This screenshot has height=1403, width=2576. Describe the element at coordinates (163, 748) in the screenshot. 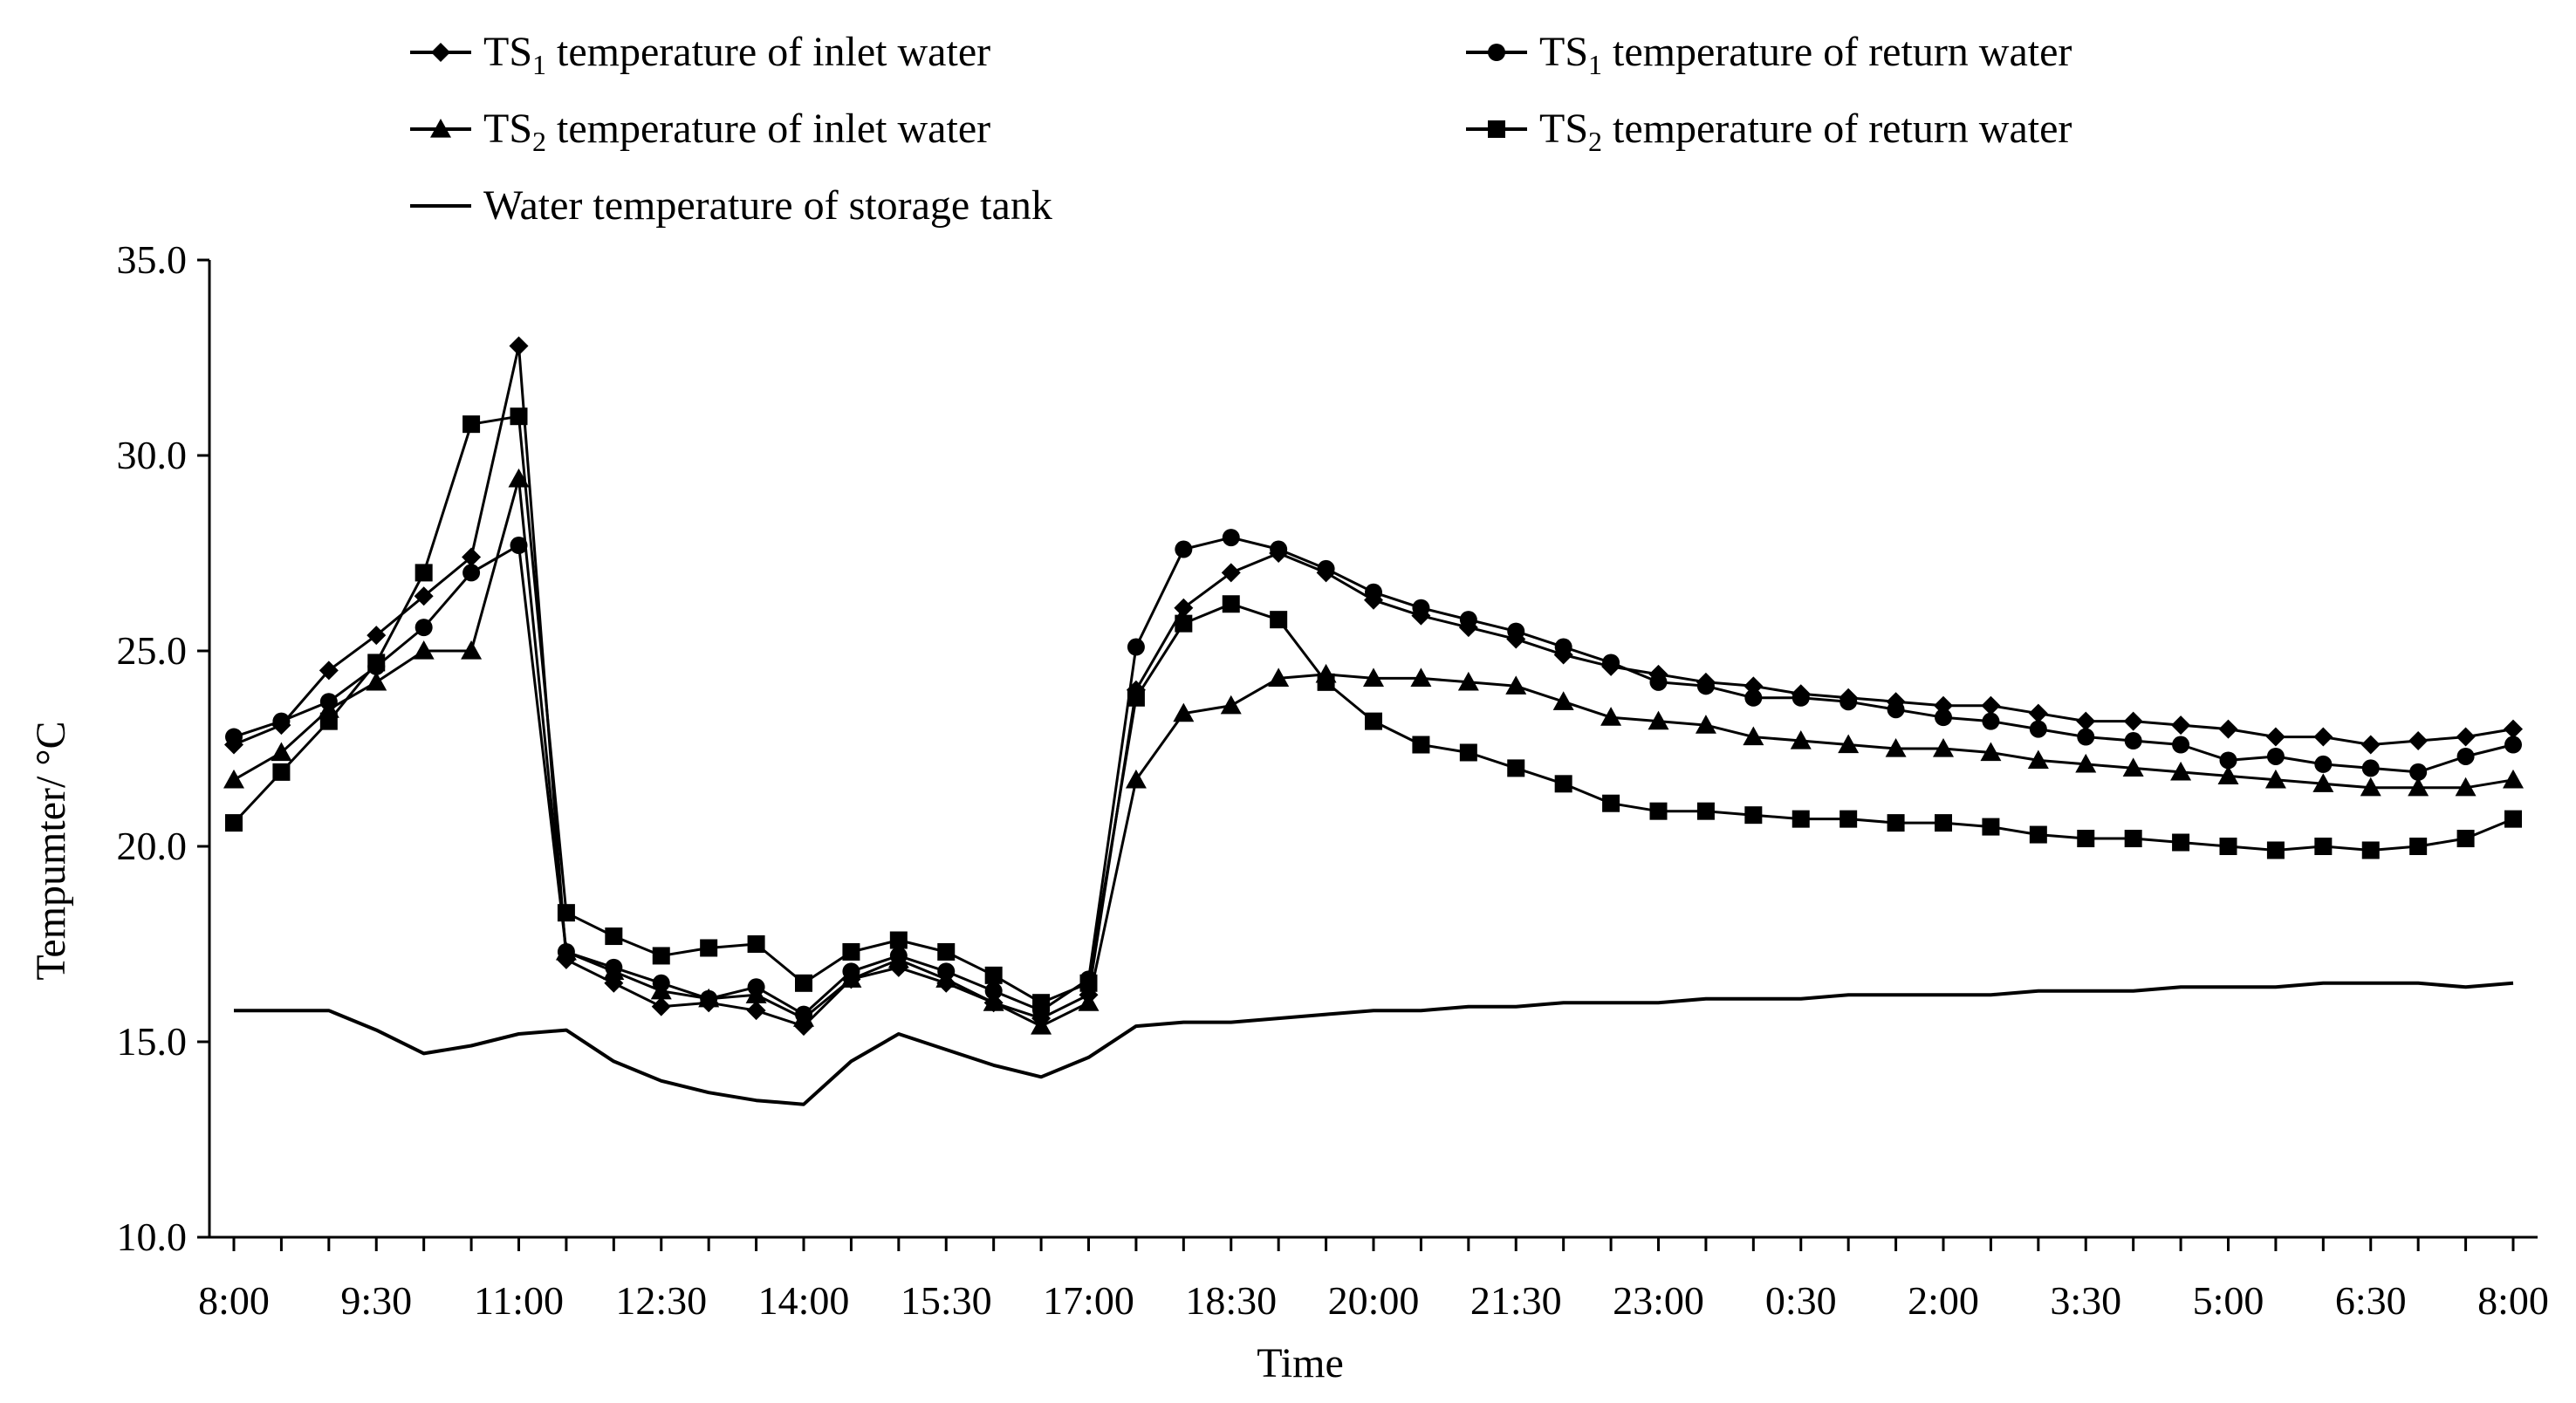

I see `y-ticks: 10.0 15.0 20.0 25.0 30.0 35.0` at that location.